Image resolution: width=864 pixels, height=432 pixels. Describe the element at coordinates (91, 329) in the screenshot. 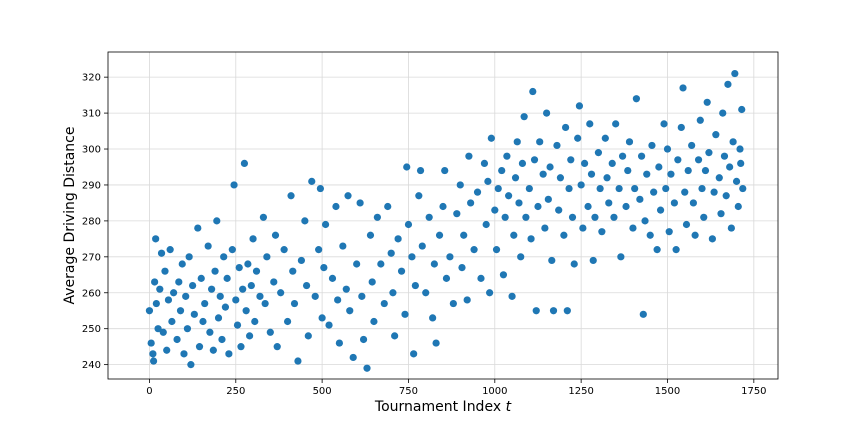

I see `y-tick-label: 250` at that location.